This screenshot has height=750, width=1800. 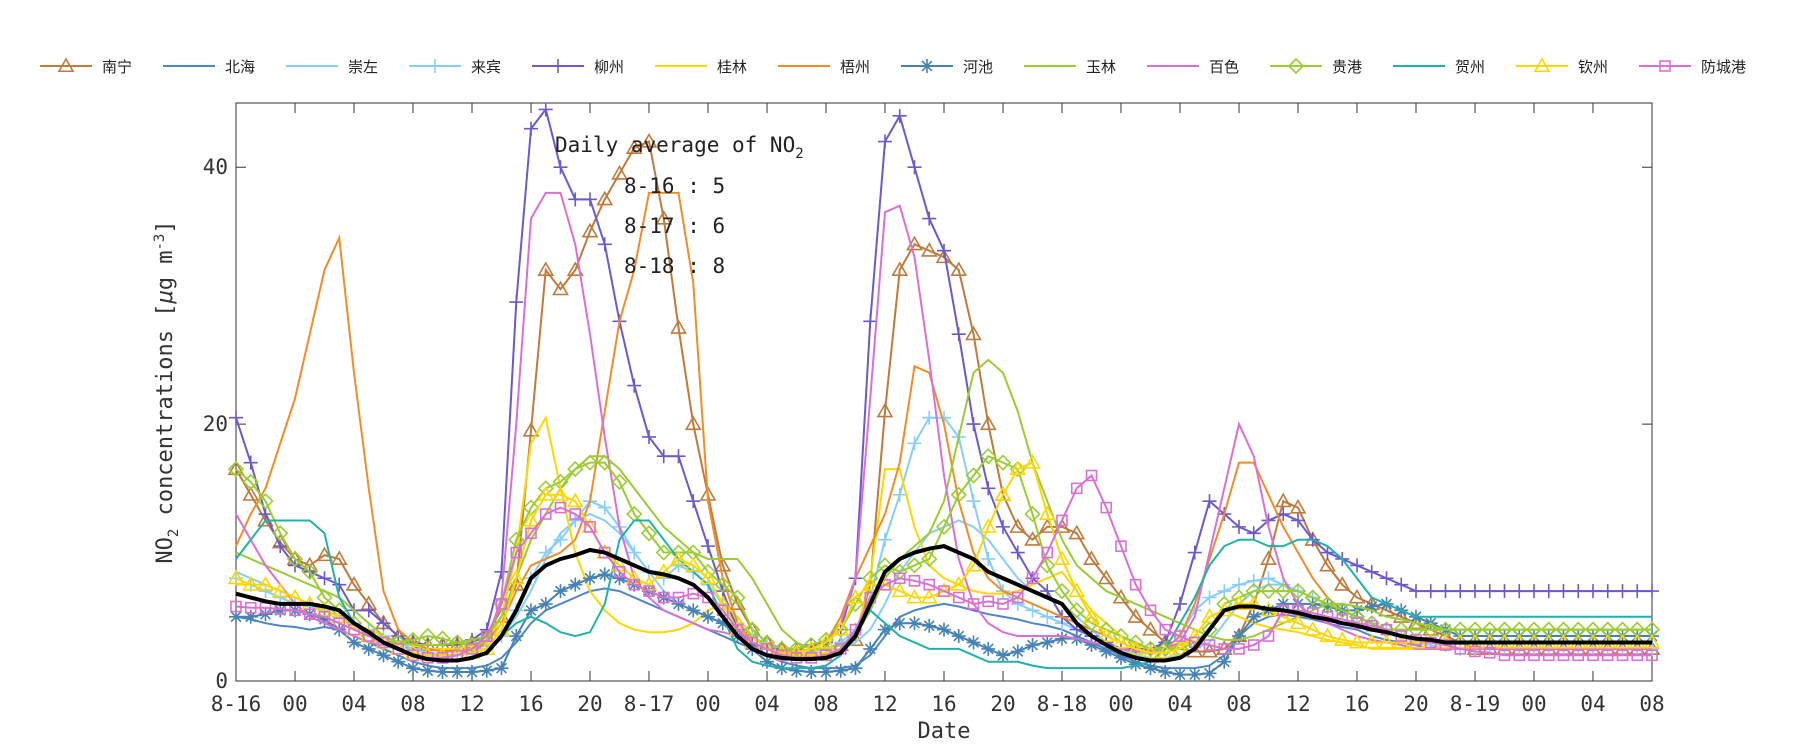 I want to click on legend-item-13: 防城港, so click(x=1692, y=67).